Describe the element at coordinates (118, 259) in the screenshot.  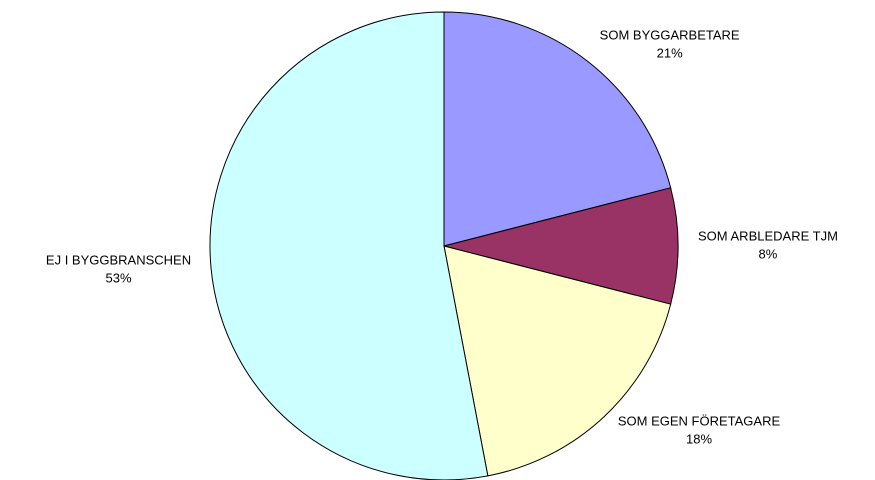
I see `slice-label: EJ I BYGGBRANSCHEN` at that location.